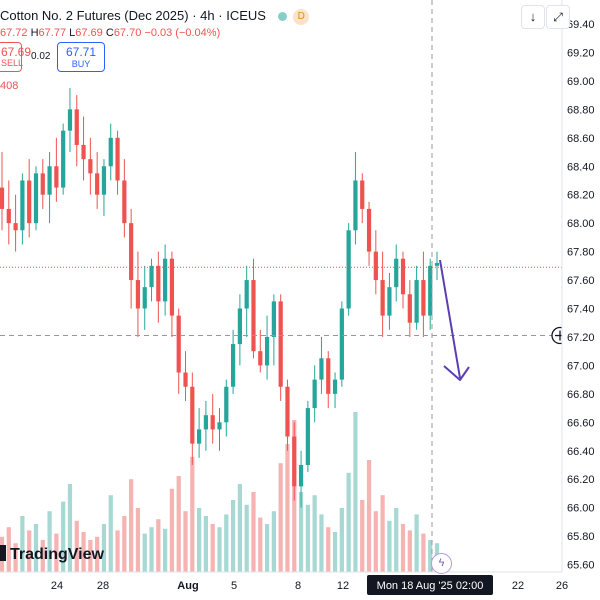  Describe the element at coordinates (301, 16) in the screenshot. I see `delayed-data-badge: D` at that location.